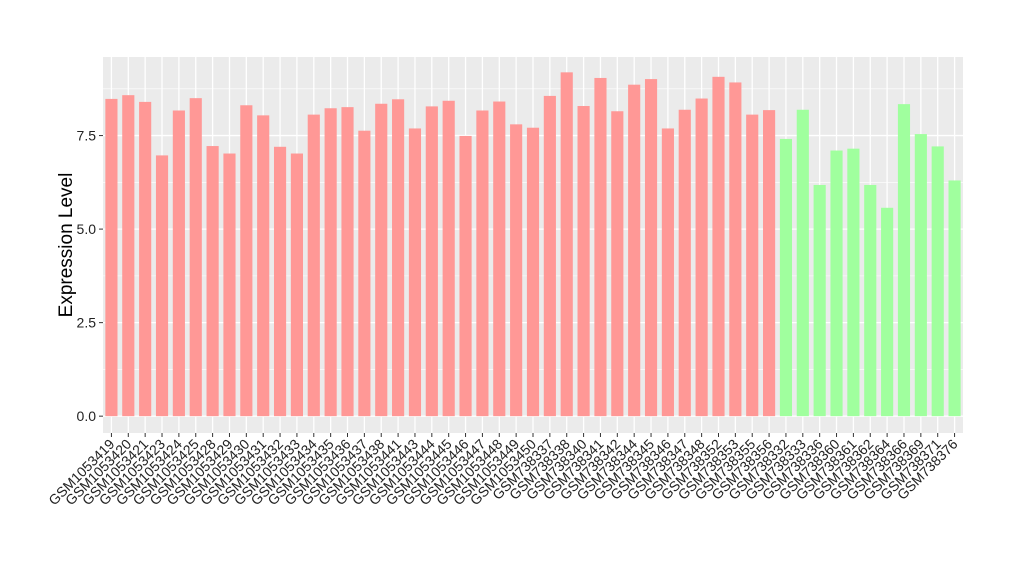 This screenshot has height=580, width=1020. I want to click on bar-GSM1053450, so click(533, 272).